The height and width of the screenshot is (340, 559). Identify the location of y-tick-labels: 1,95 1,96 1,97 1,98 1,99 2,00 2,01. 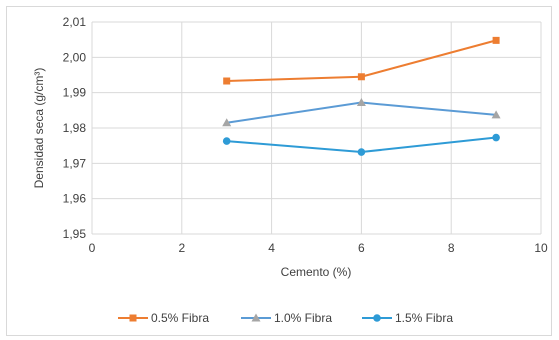
(75, 128).